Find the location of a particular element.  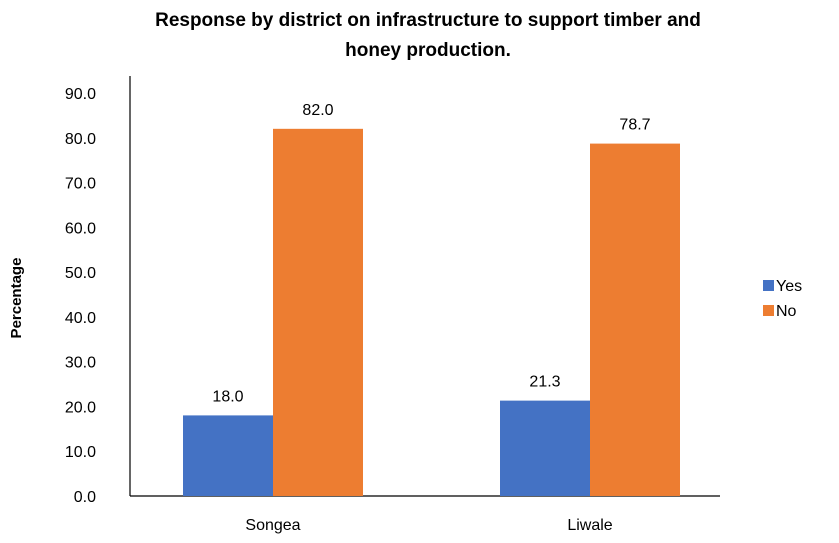

data-label: 78.7 is located at coordinates (634, 125).